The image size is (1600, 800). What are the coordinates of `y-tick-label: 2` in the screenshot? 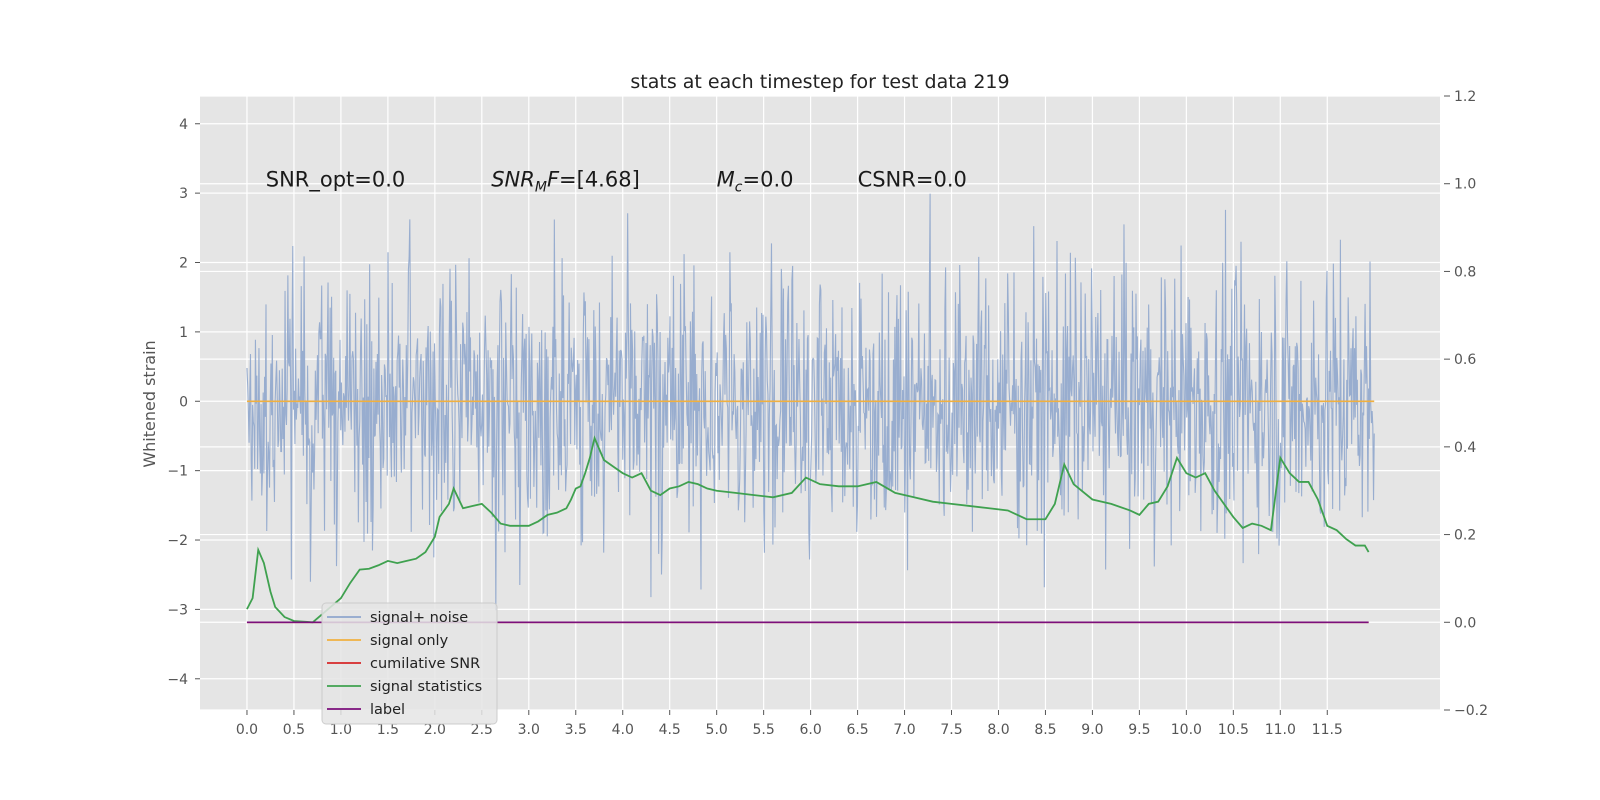 It's located at (183, 264).